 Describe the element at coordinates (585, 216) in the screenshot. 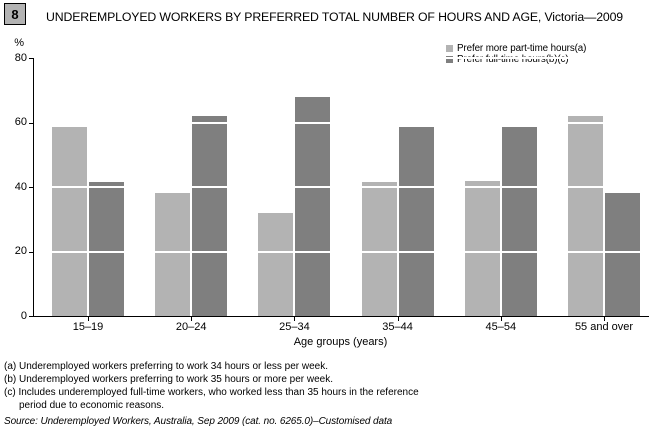

I see `bar-part-time-55-and-over` at that location.